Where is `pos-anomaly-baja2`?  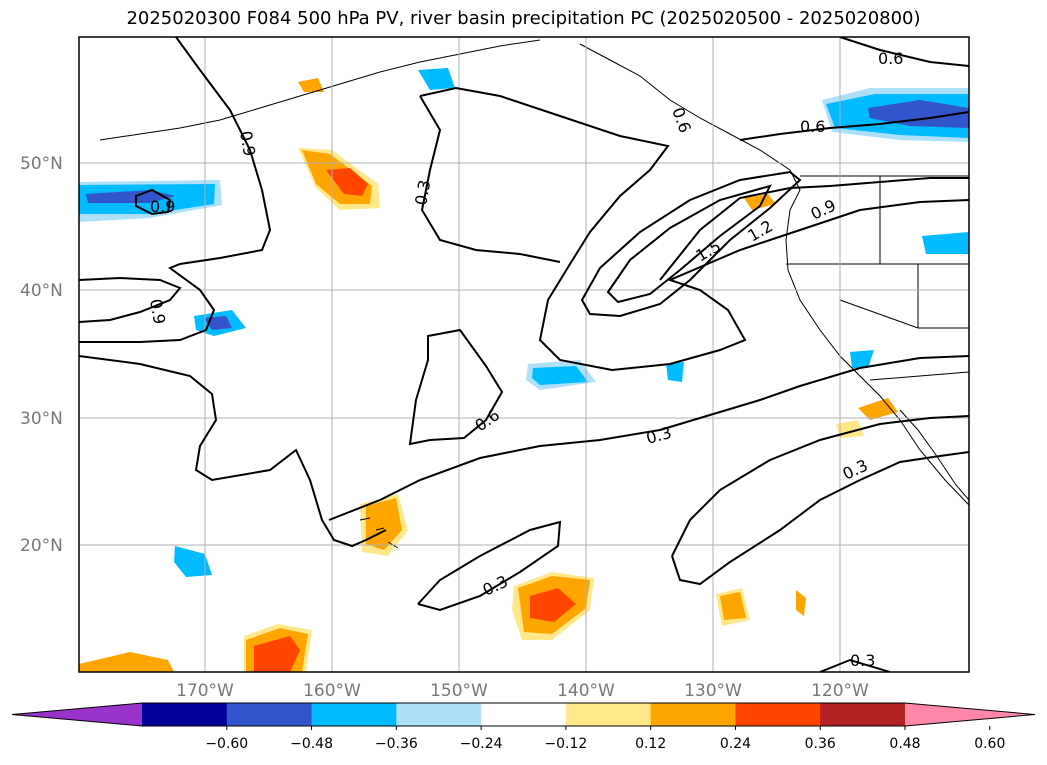
pos-anomaly-baja2 is located at coordinates (878, 409).